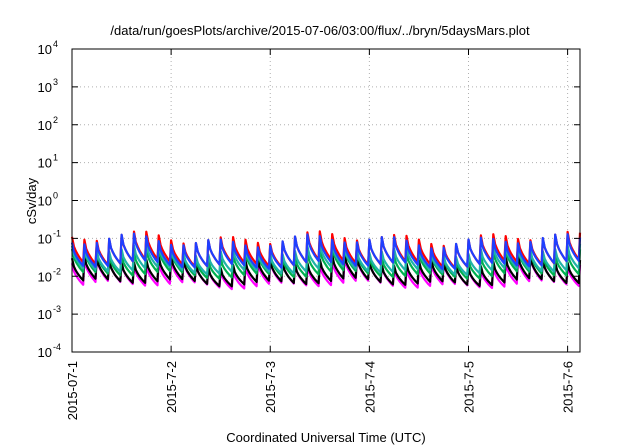 The width and height of the screenshot is (640, 448). What do you see at coordinates (57, 233) in the screenshot?
I see `y-tick-exponent: -1` at bounding box center [57, 233].